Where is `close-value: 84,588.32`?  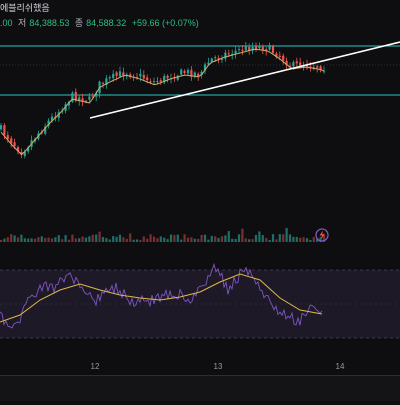 close-value: 84,588.32 is located at coordinates (106, 23).